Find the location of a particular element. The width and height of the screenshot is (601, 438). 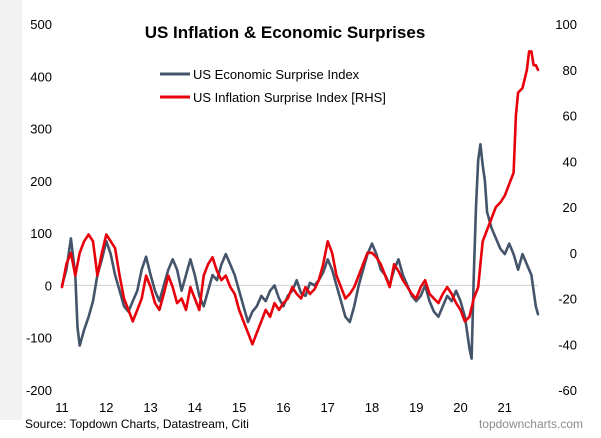

x-tick-label: 20 is located at coordinates (460, 407).